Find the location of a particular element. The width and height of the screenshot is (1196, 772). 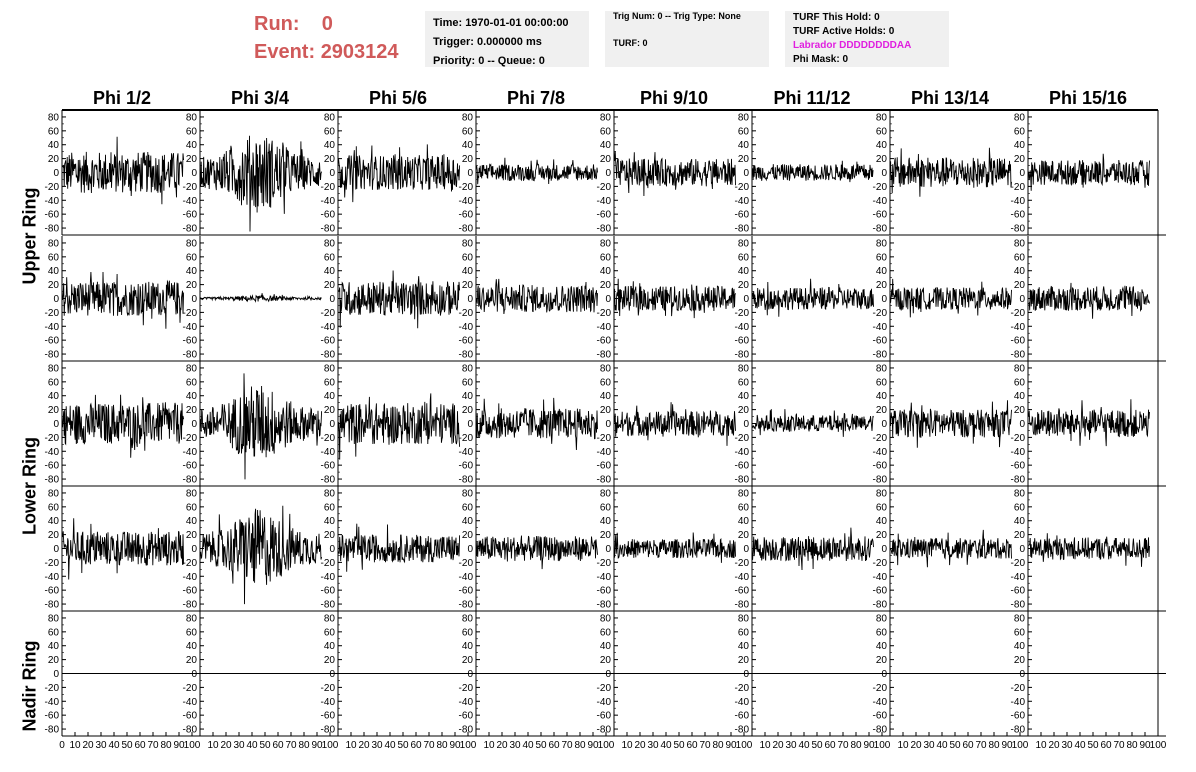

labrador-text: Labrador DDDDDDDDAA is located at coordinates (852, 45).